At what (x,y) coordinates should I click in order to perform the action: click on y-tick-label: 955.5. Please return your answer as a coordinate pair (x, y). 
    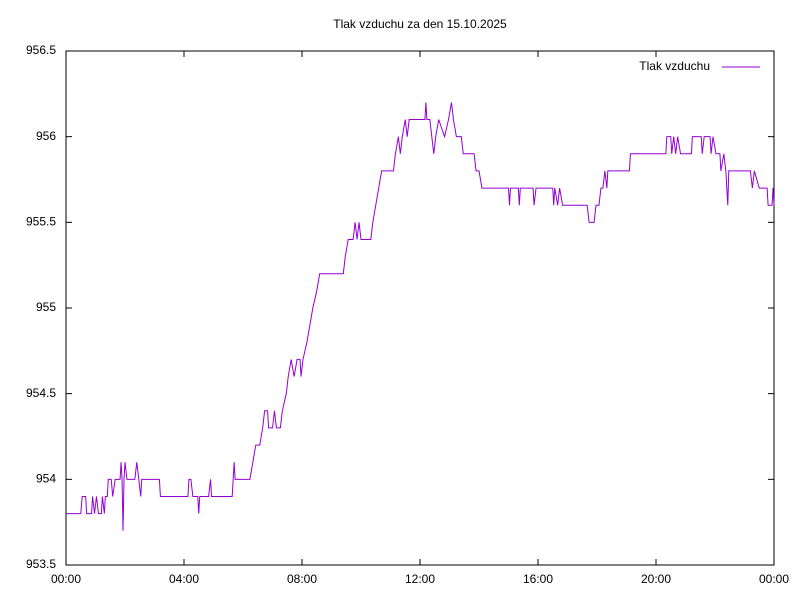
    Looking at the image, I should click on (41, 222).